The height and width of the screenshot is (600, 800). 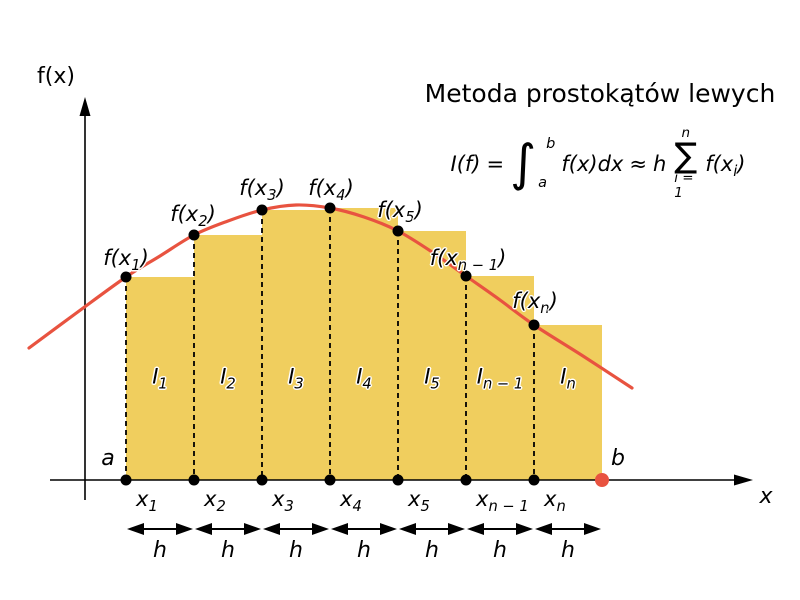 What do you see at coordinates (400, 213) in the screenshot?
I see `f-value-label: f(x5)` at bounding box center [400, 213].